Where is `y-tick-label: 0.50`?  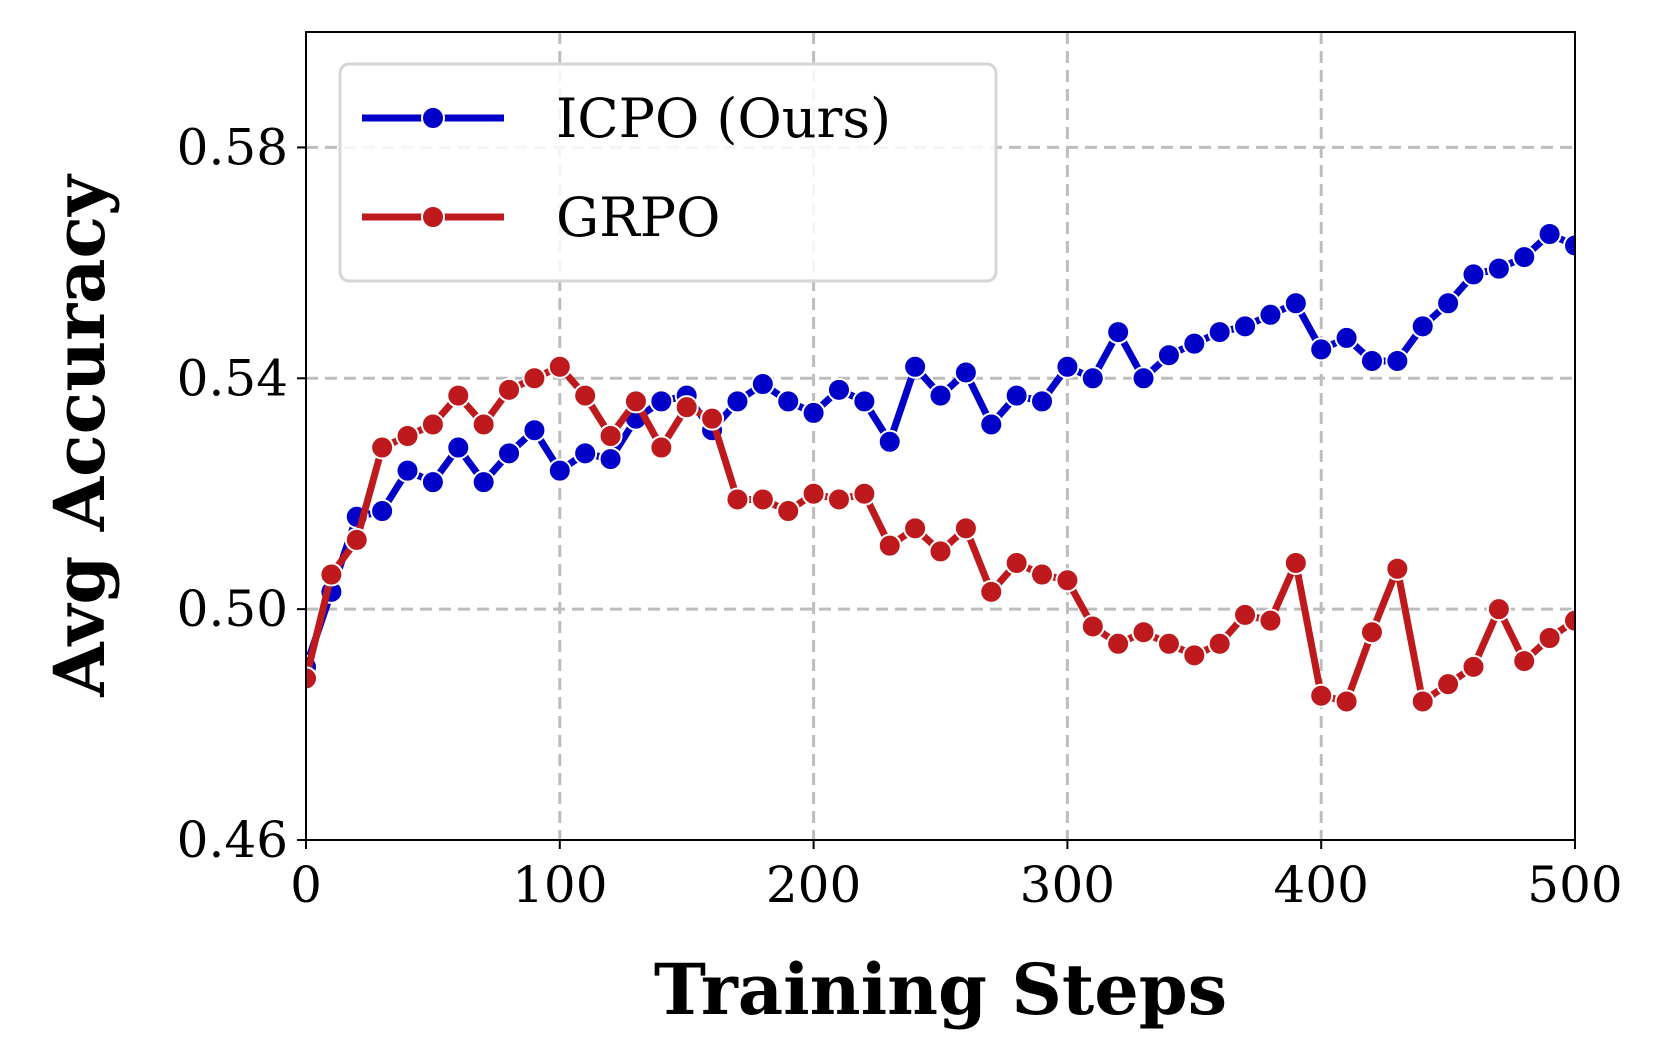
y-tick-label: 0.50 is located at coordinates (232, 609).